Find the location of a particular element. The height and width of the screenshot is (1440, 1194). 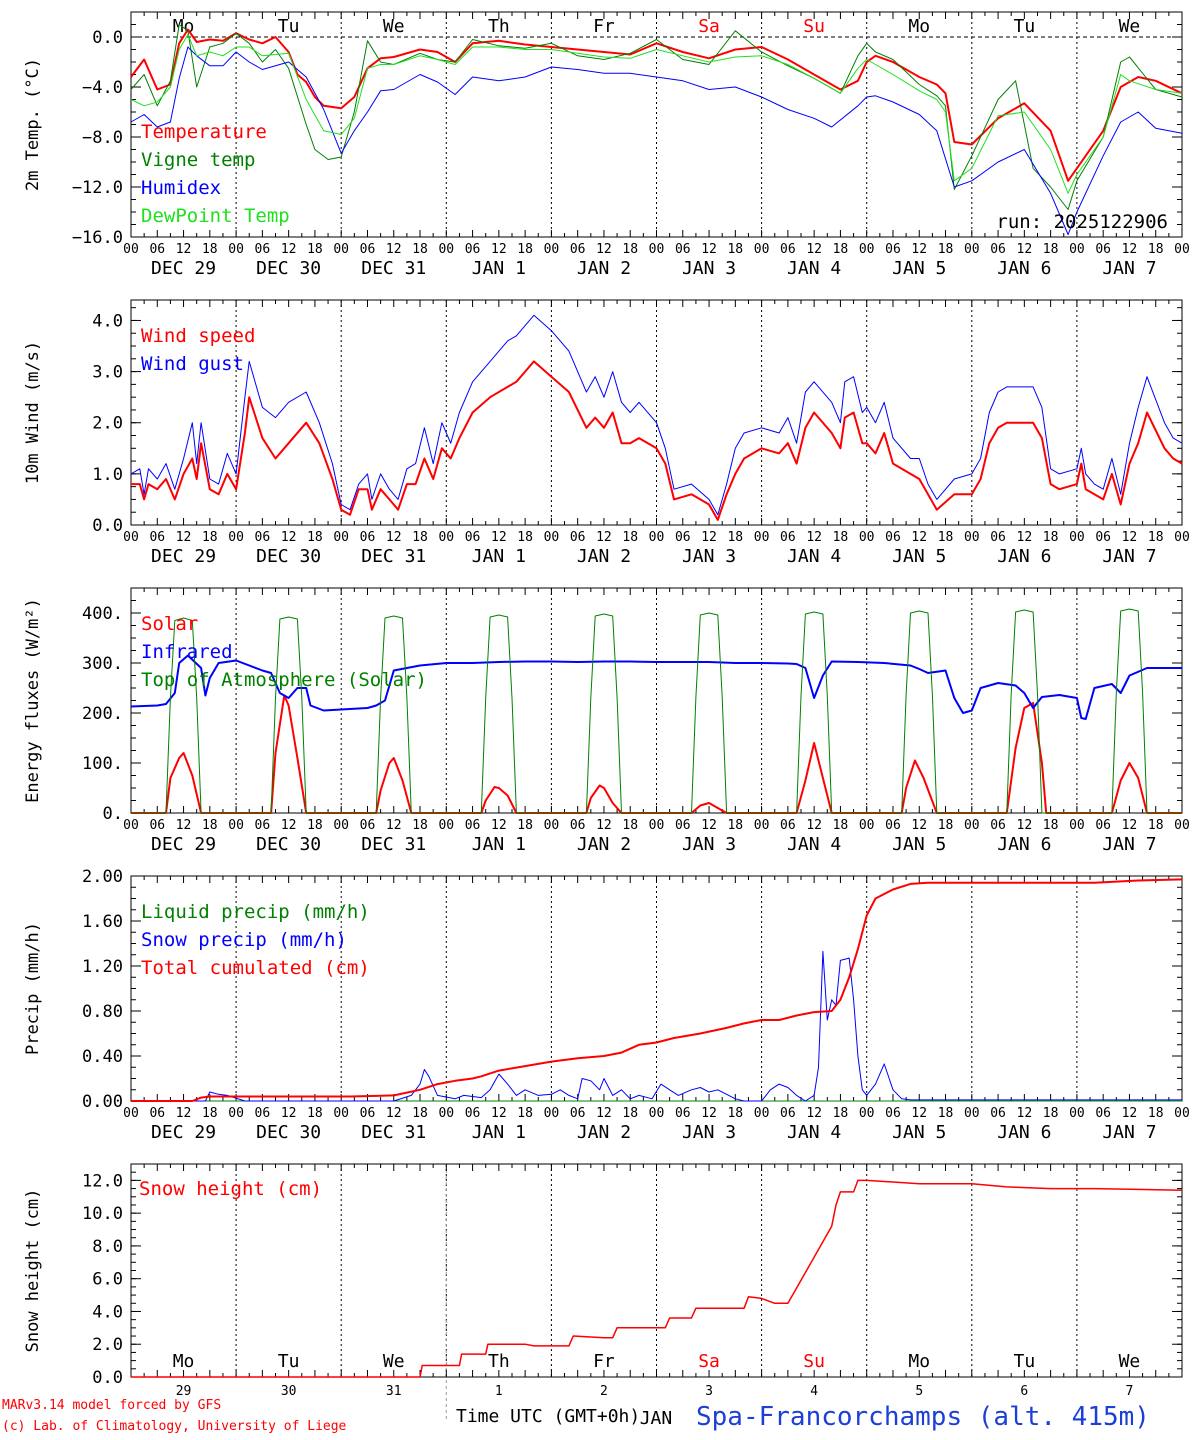

date-label: JAN 4 is located at coordinates (814, 556).